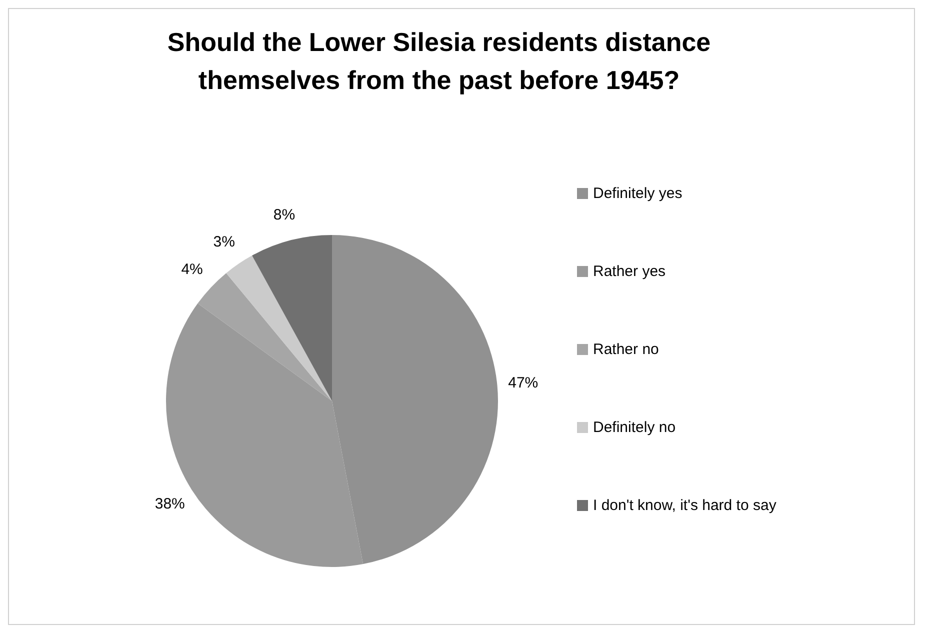 This screenshot has height=633, width=925. I want to click on legend-label: Definitely no, so click(634, 427).